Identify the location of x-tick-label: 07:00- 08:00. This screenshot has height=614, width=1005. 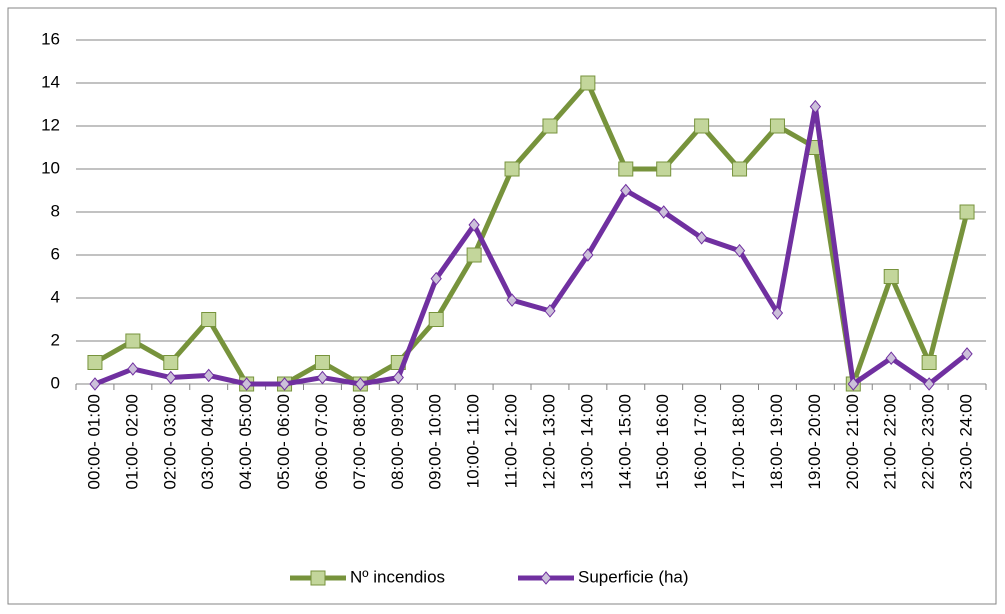
(359, 441).